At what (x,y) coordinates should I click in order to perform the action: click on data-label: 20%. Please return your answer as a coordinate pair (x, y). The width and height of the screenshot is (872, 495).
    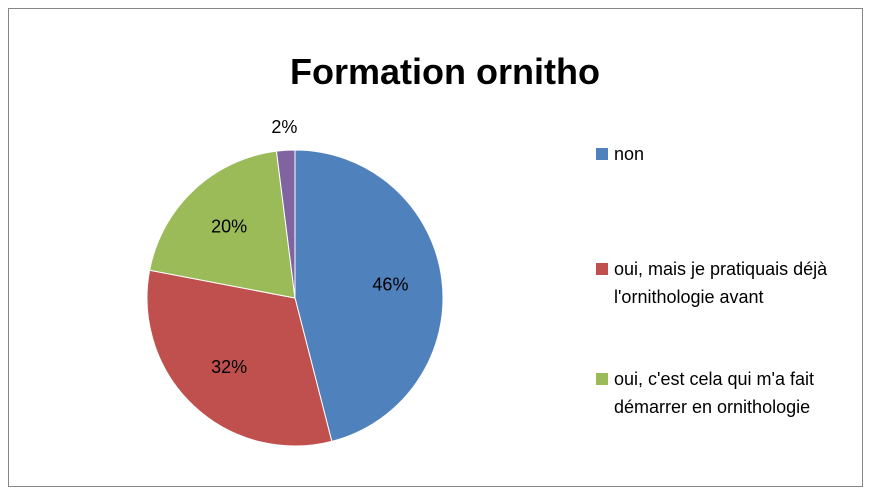
    Looking at the image, I should click on (229, 227).